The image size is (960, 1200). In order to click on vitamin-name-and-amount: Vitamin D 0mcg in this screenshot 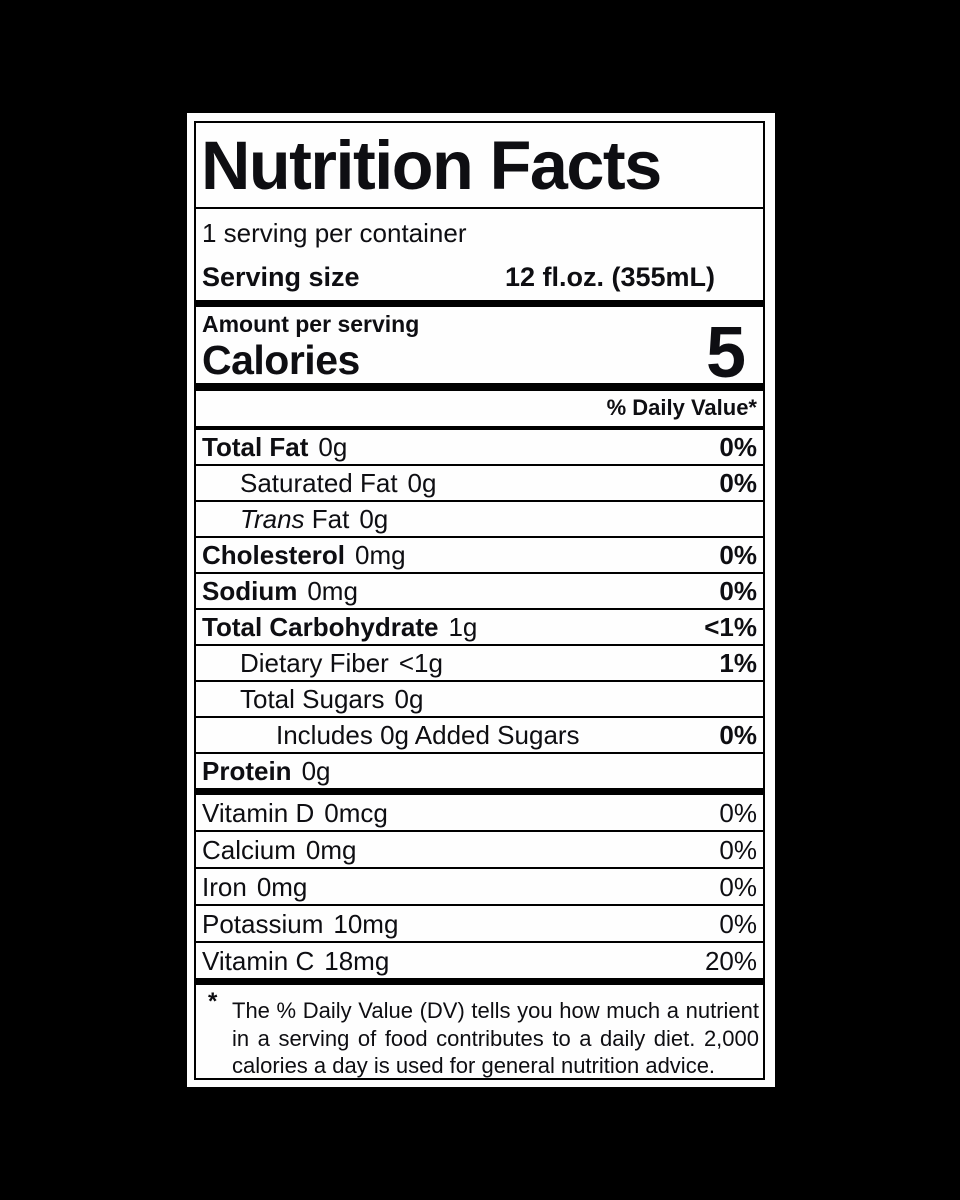, I will do `click(295, 813)`.